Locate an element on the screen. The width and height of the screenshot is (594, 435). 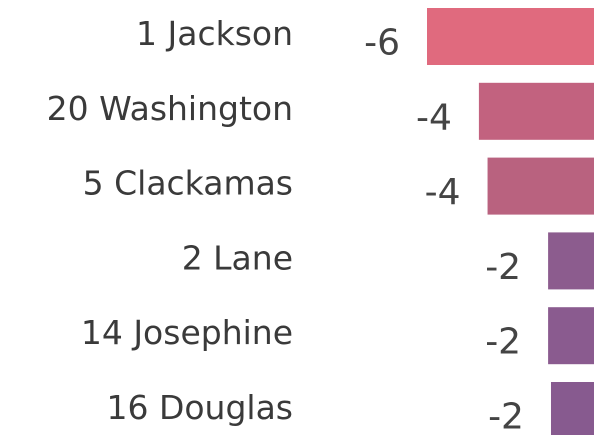
category-label: 20 Washington is located at coordinates (170, 108).